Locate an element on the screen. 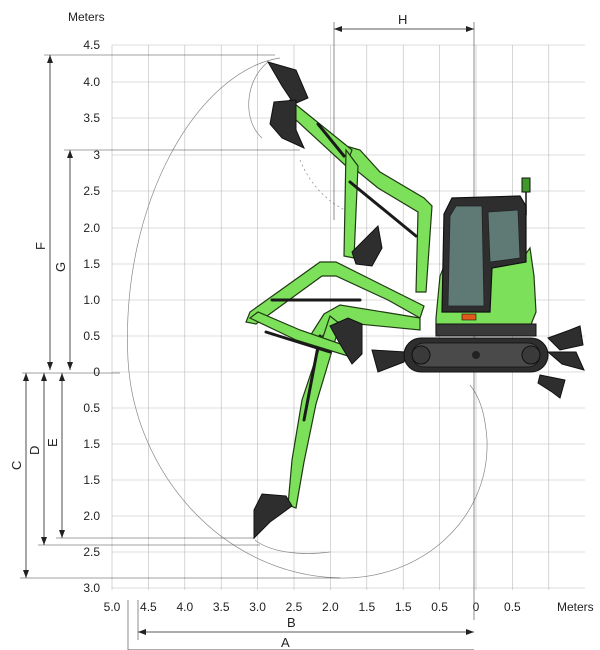  sprocket-wheel is located at coordinates (531, 355).